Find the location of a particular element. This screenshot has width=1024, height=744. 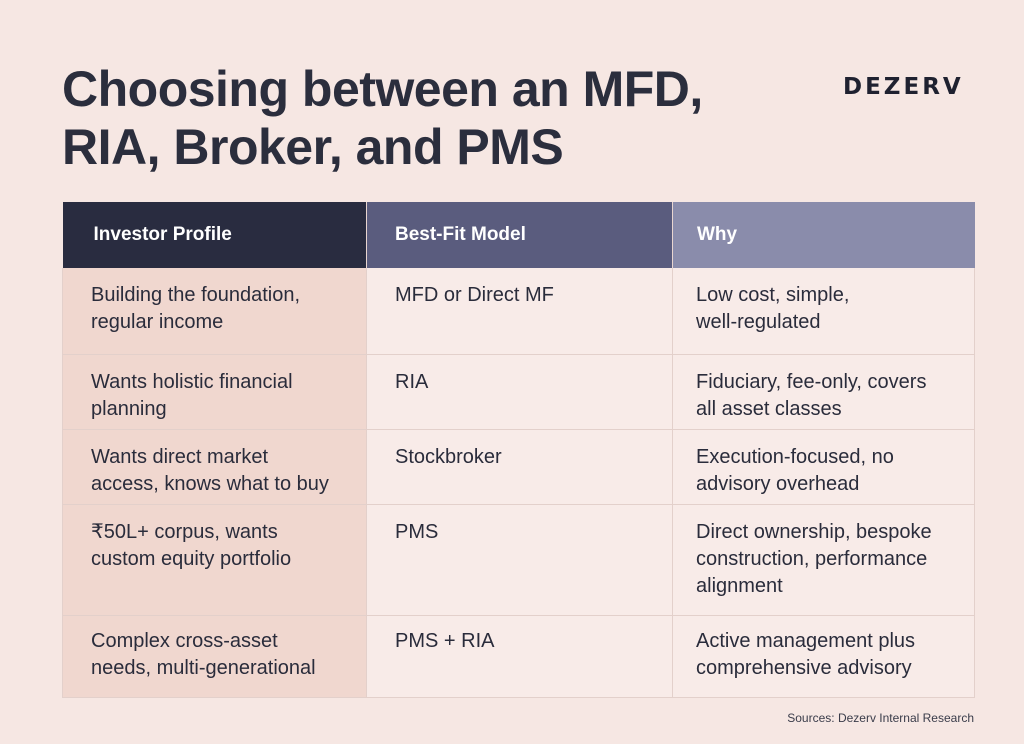

why-cell-text: alignment is located at coordinates (739, 586).